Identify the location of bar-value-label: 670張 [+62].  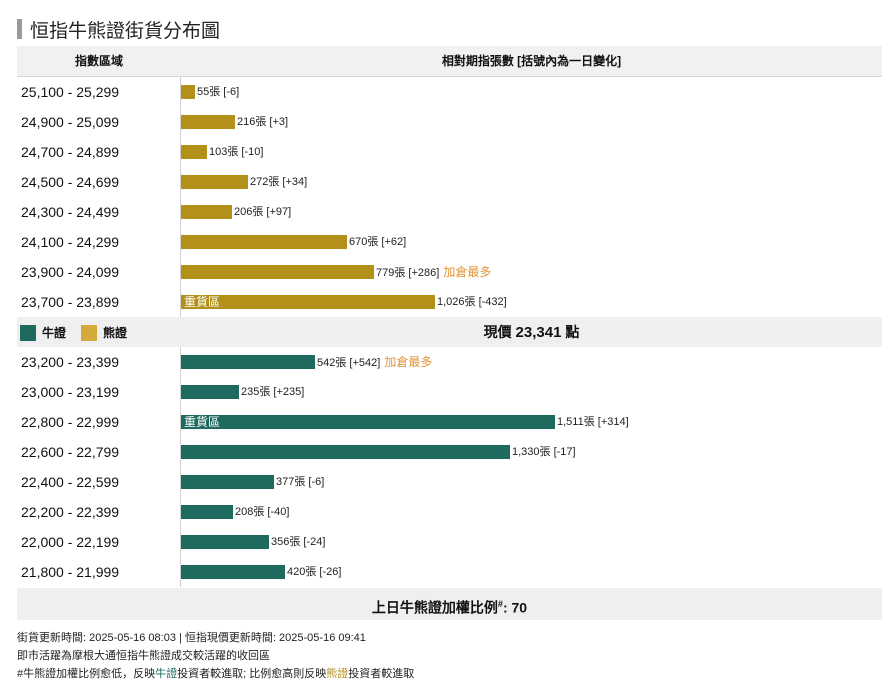
(377, 242).